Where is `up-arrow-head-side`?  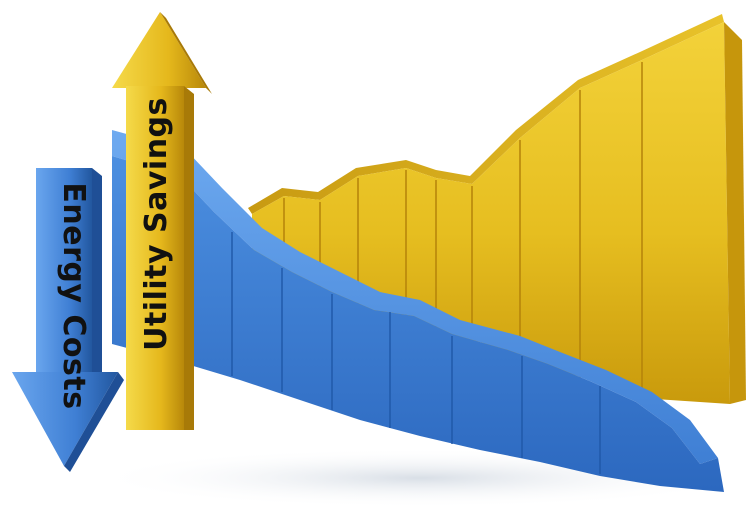 up-arrow-head-side is located at coordinates (186, 53).